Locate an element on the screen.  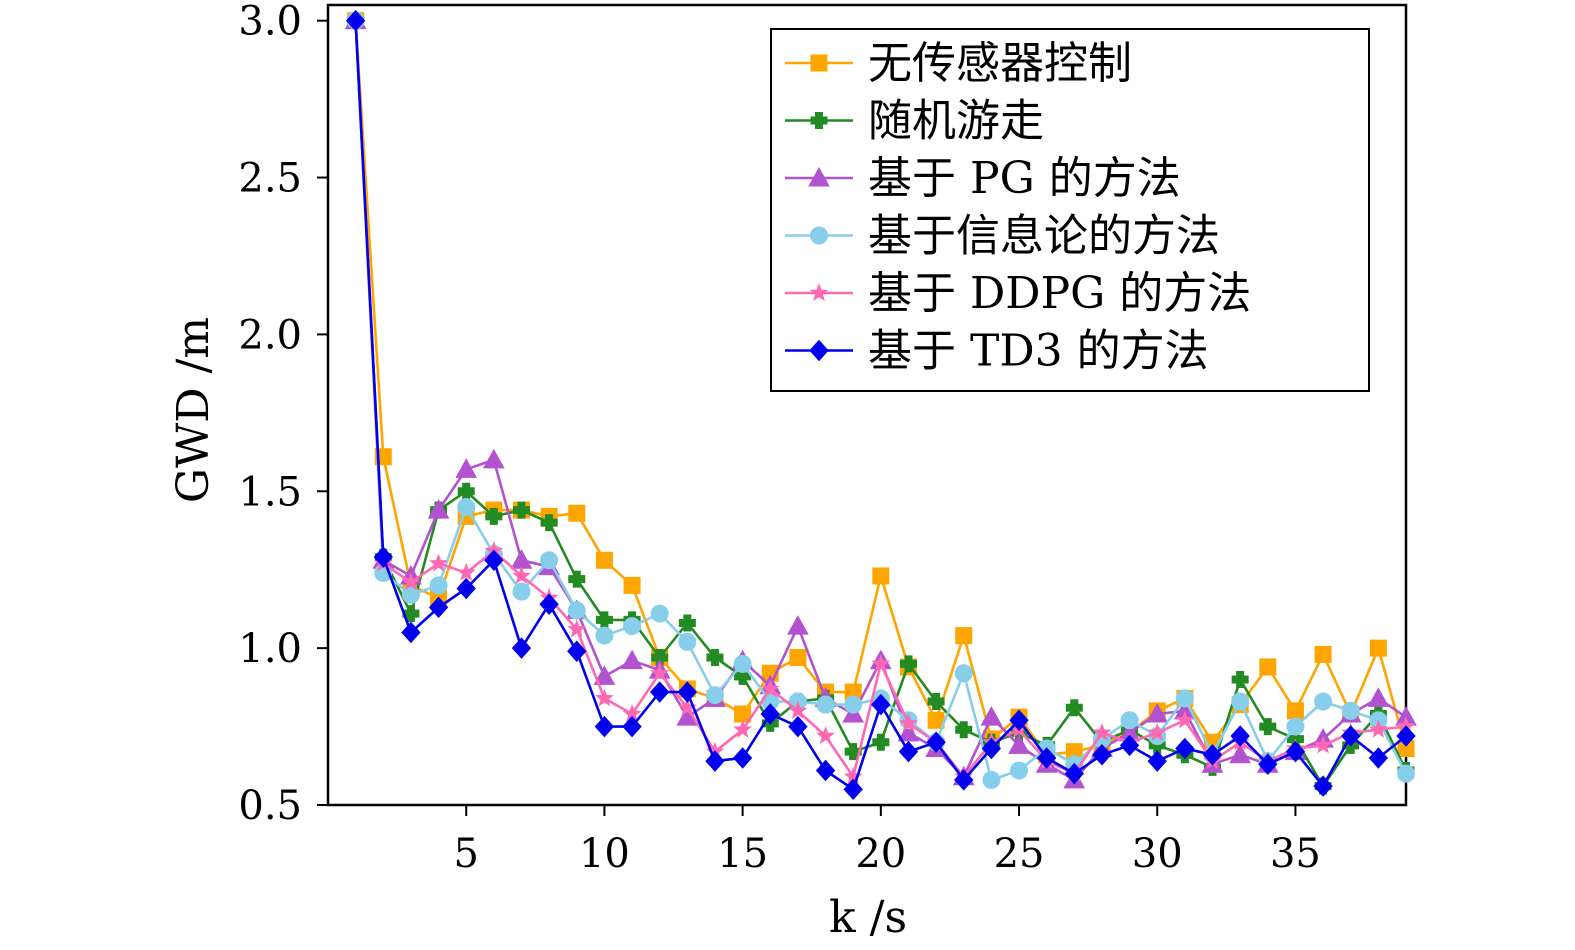
legend-label: 随机游走 is located at coordinates (956, 121).